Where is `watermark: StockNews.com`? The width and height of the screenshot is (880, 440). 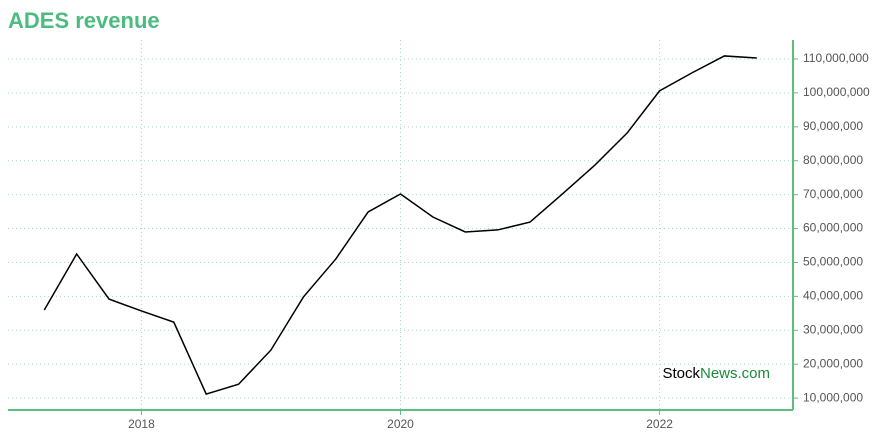 watermark: StockNews.com is located at coordinates (716, 373).